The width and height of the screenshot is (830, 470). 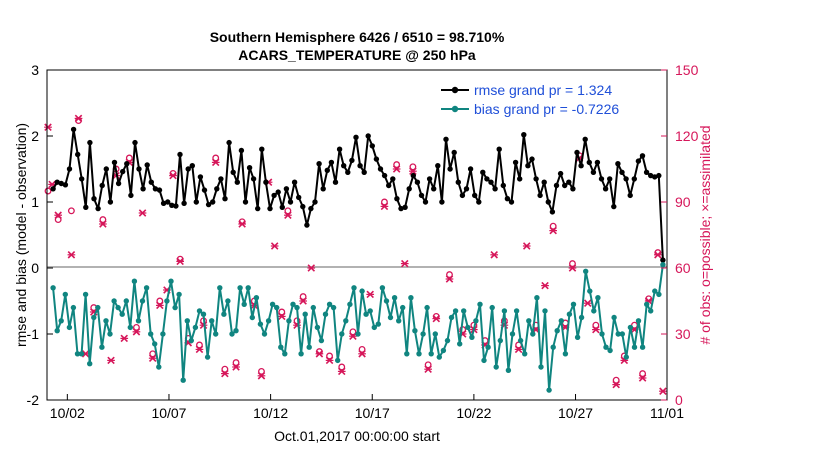 I want to click on y-tick-label: -1, so click(x=33, y=334).